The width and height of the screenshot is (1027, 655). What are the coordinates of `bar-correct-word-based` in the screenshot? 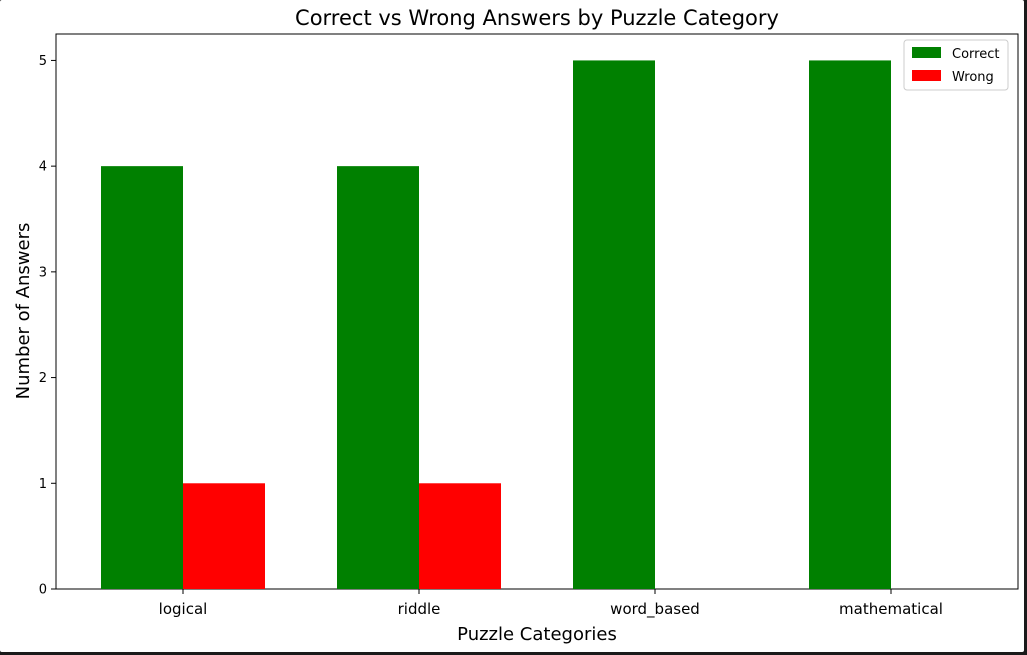 It's located at (614, 324).